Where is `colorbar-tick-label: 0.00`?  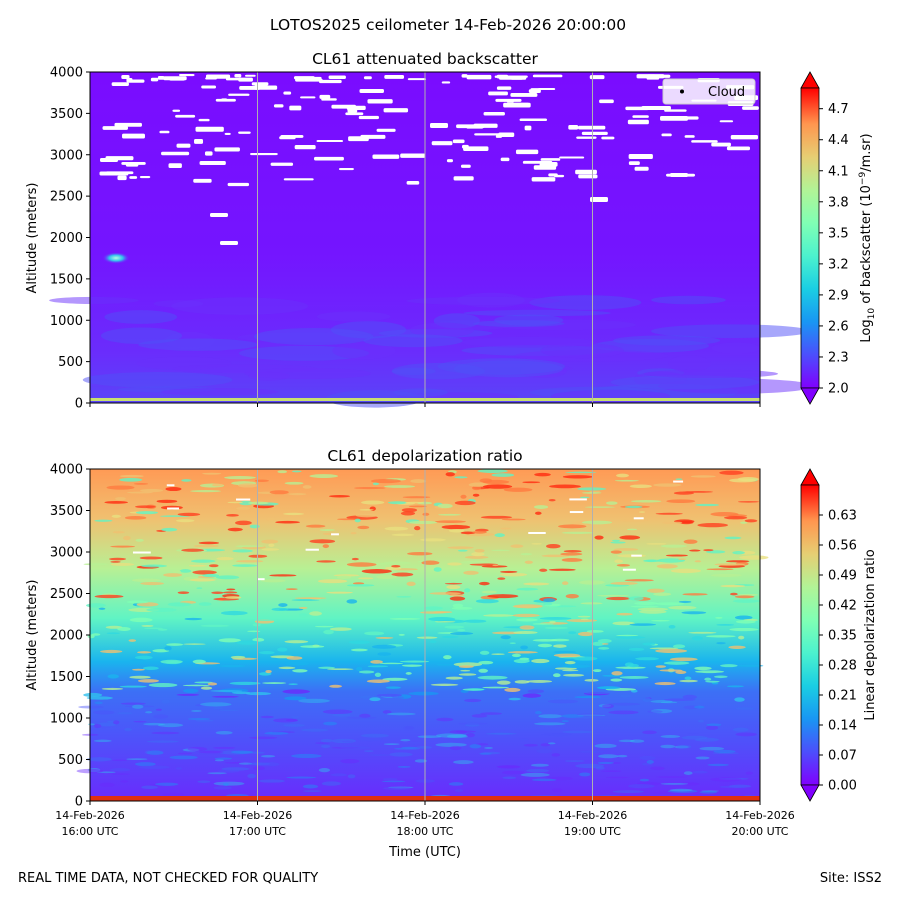 colorbar-tick-label: 0.00 is located at coordinates (842, 786).